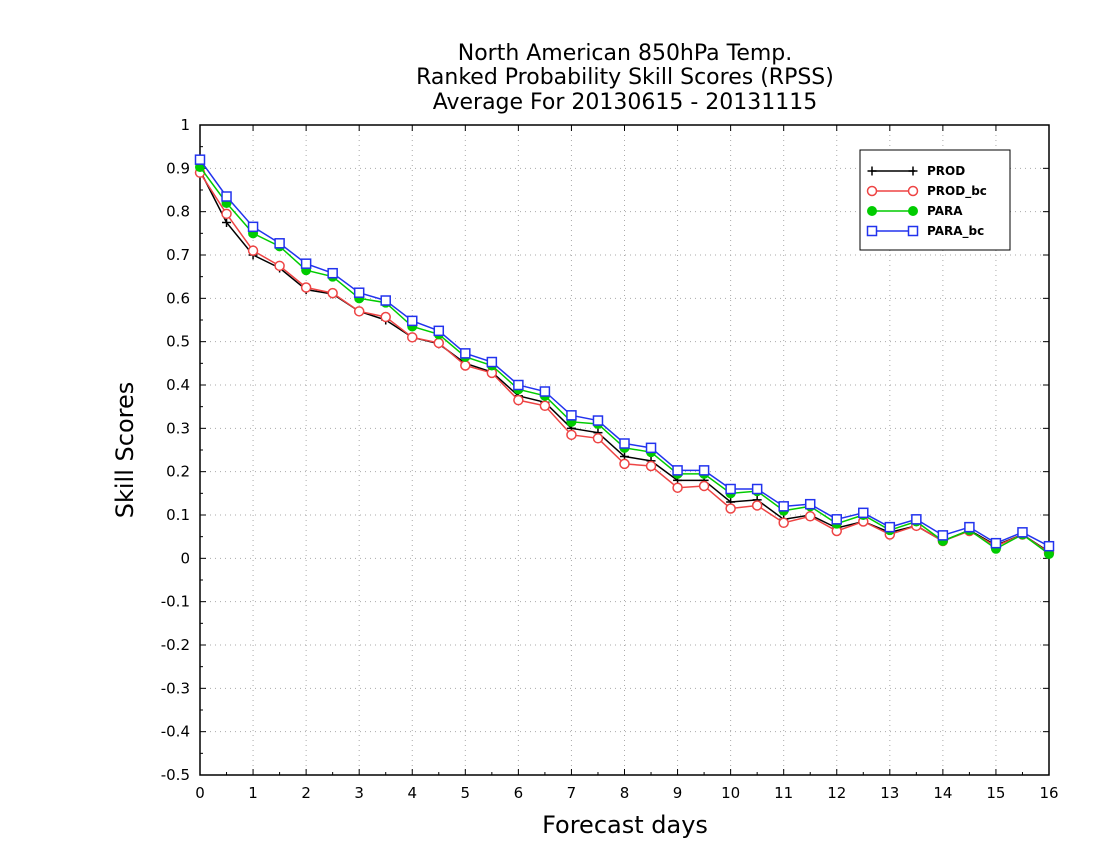 Image resolution: width=1100 pixels, height=850 pixels. I want to click on title-line-2: Ranked Probability Skill Scores (RPSS), so click(625, 77).